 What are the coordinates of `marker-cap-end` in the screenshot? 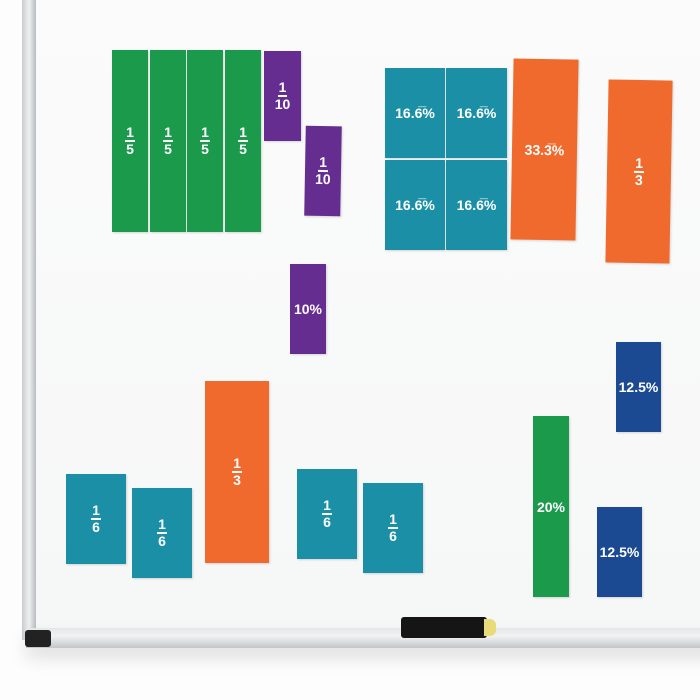 It's located at (490, 627).